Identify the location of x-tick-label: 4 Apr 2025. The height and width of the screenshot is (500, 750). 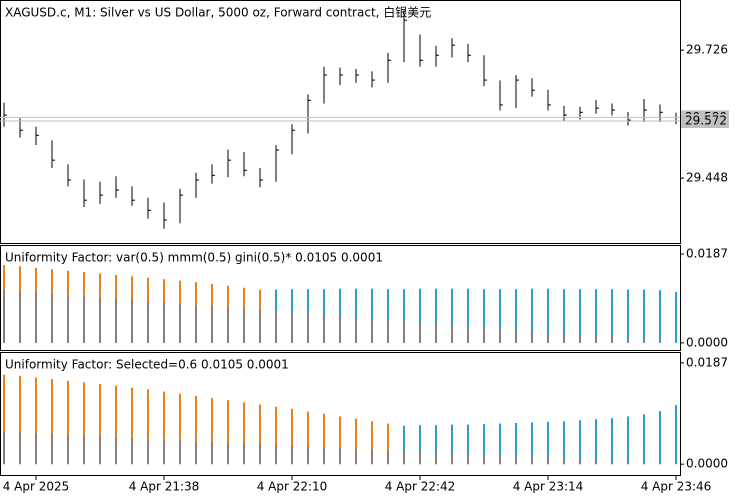
(36, 487).